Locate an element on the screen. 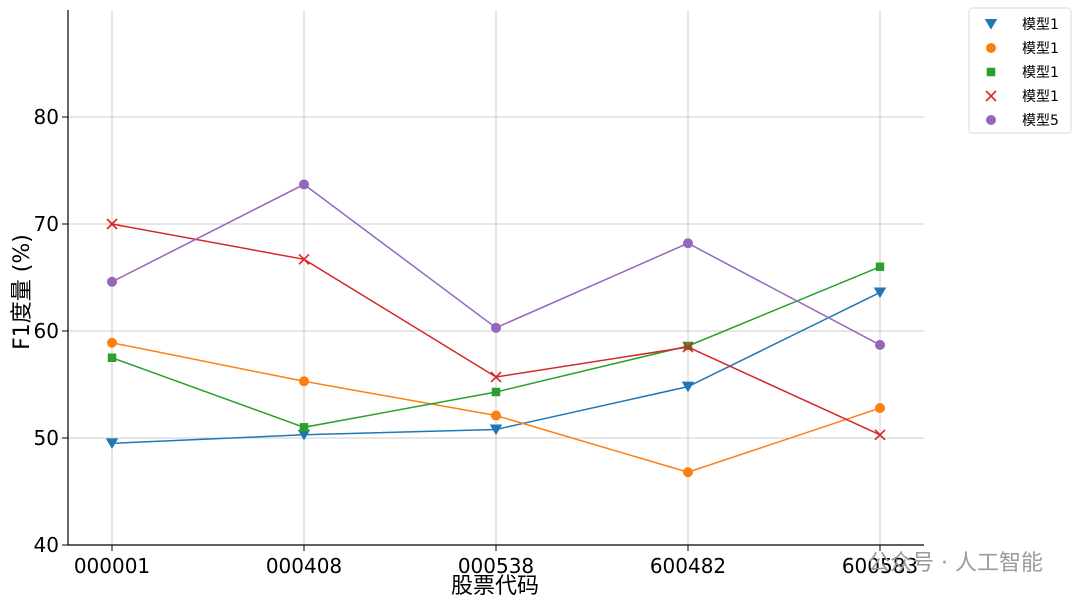  y-tick-label: 40 is located at coordinates (46, 545).